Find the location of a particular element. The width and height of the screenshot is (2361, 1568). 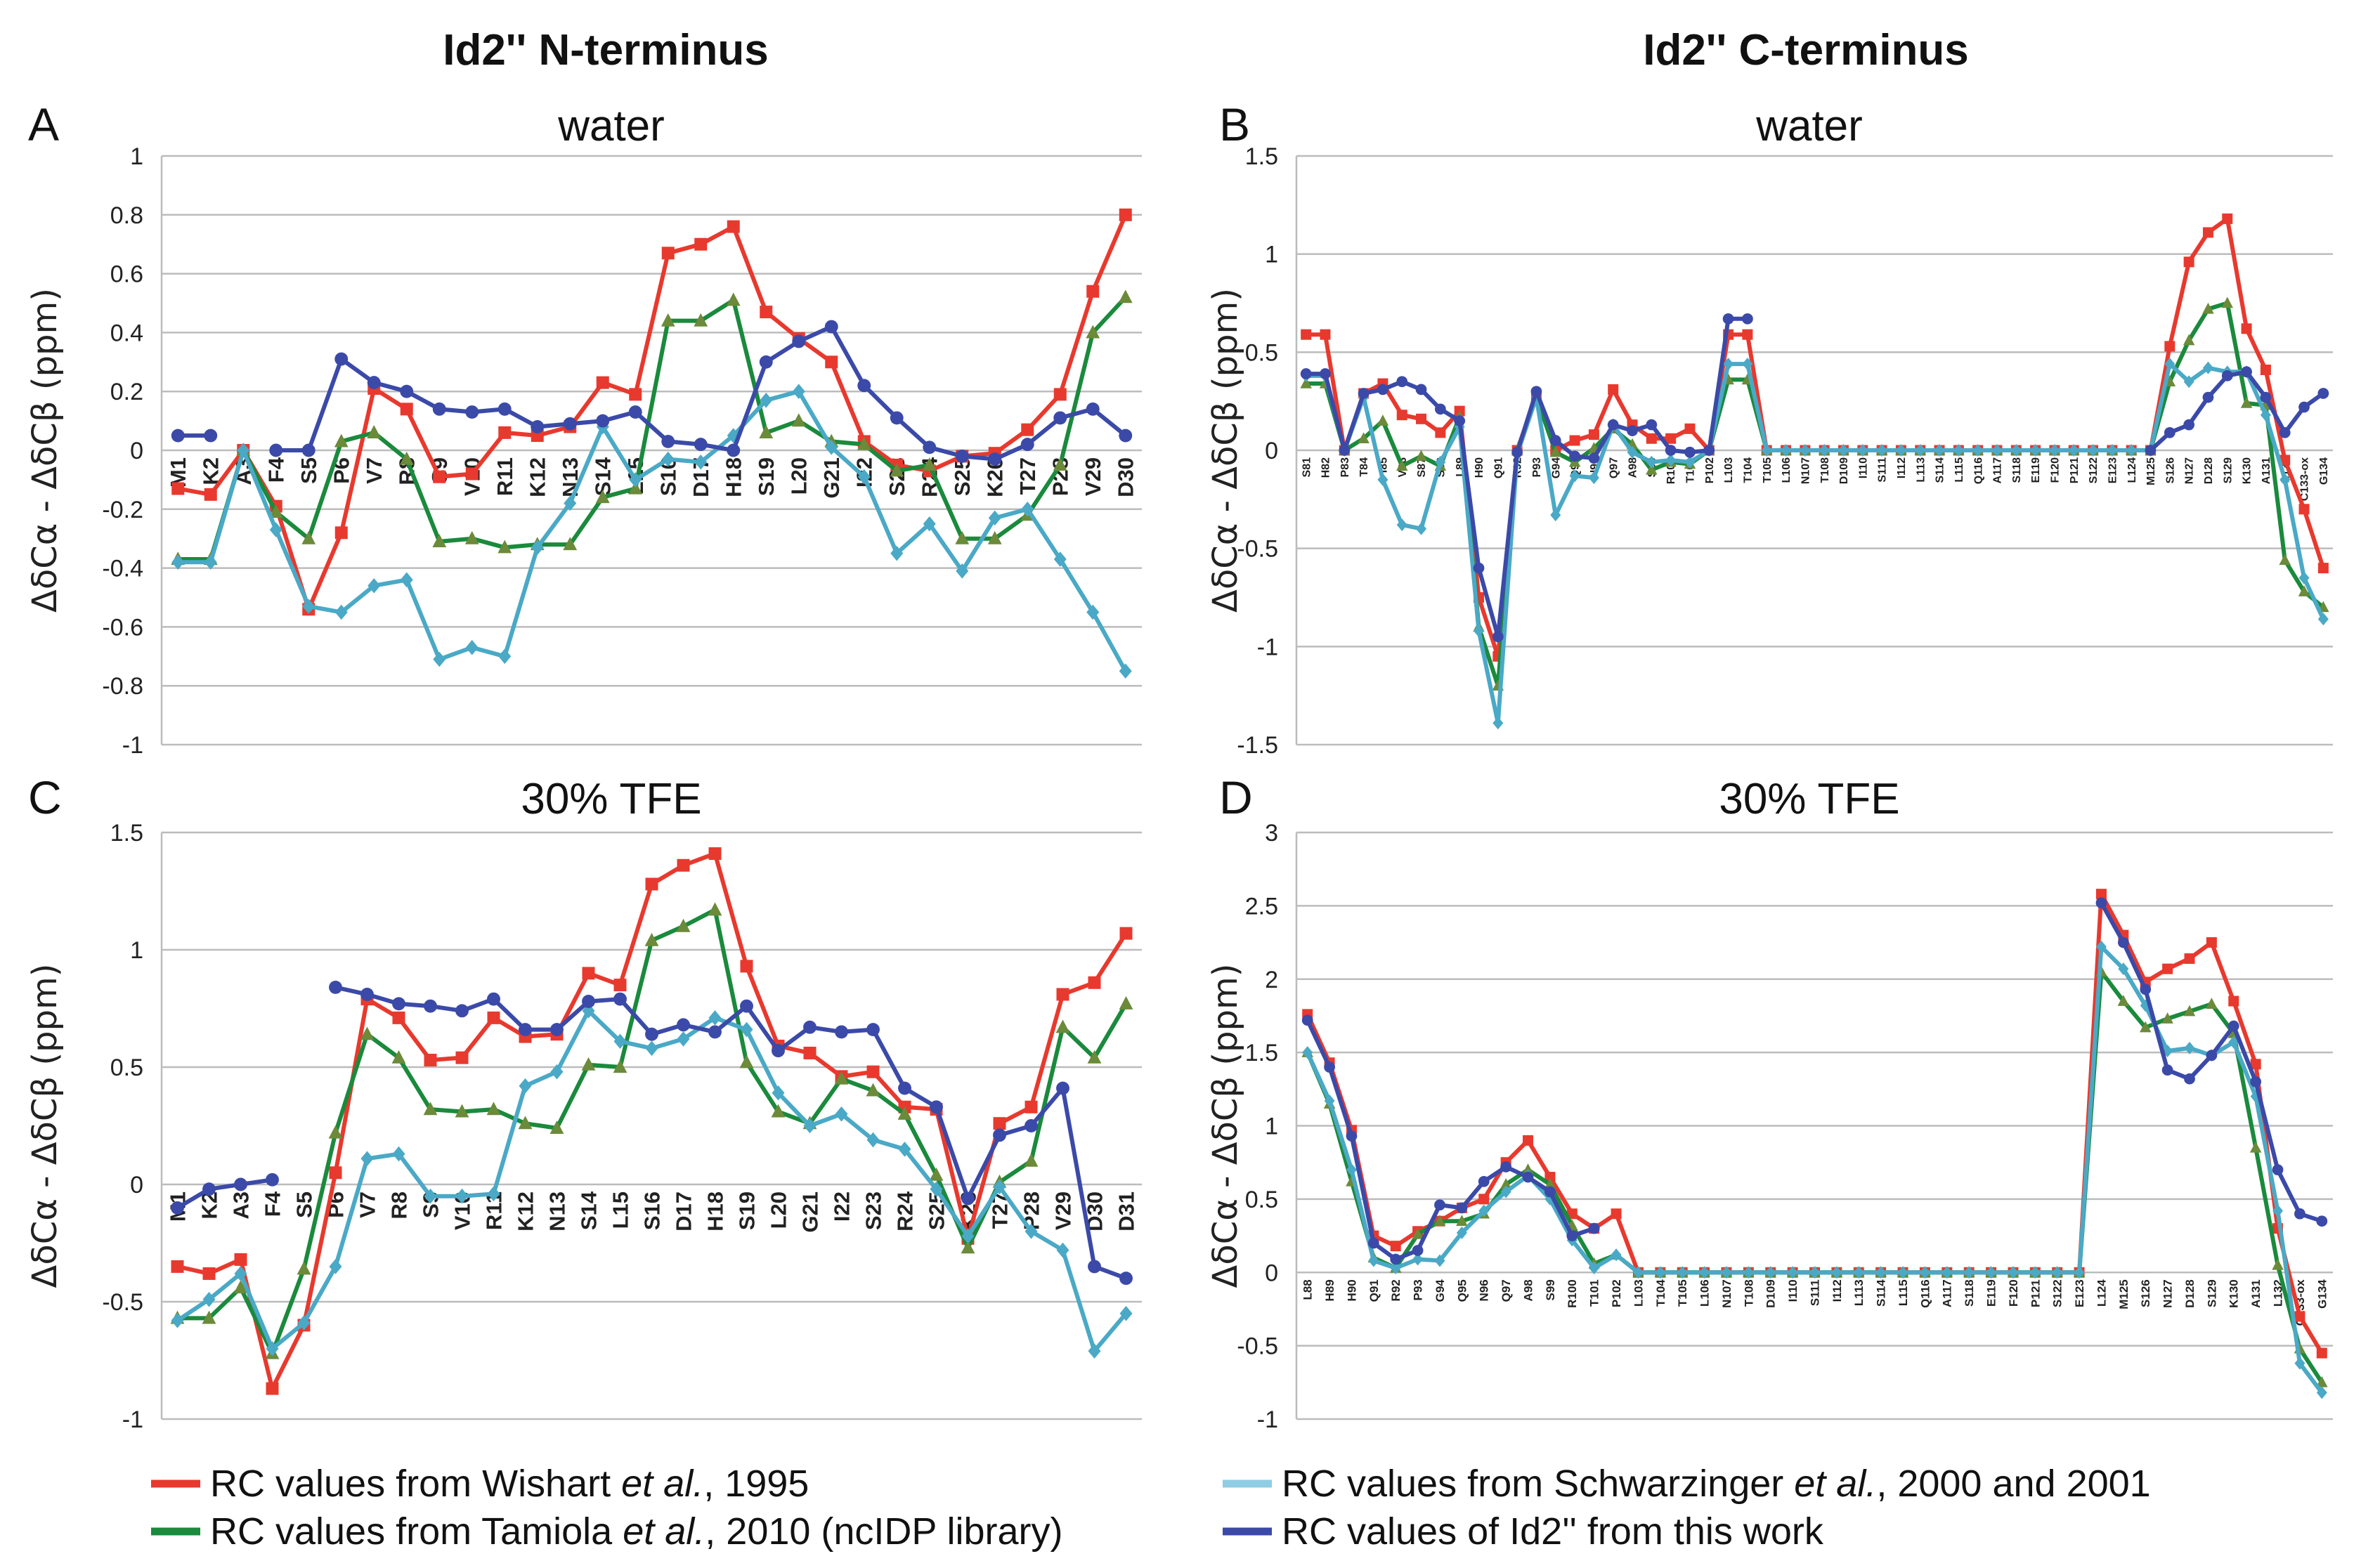

x-tick-label: Q95 is located at coordinates (1462, 1290).